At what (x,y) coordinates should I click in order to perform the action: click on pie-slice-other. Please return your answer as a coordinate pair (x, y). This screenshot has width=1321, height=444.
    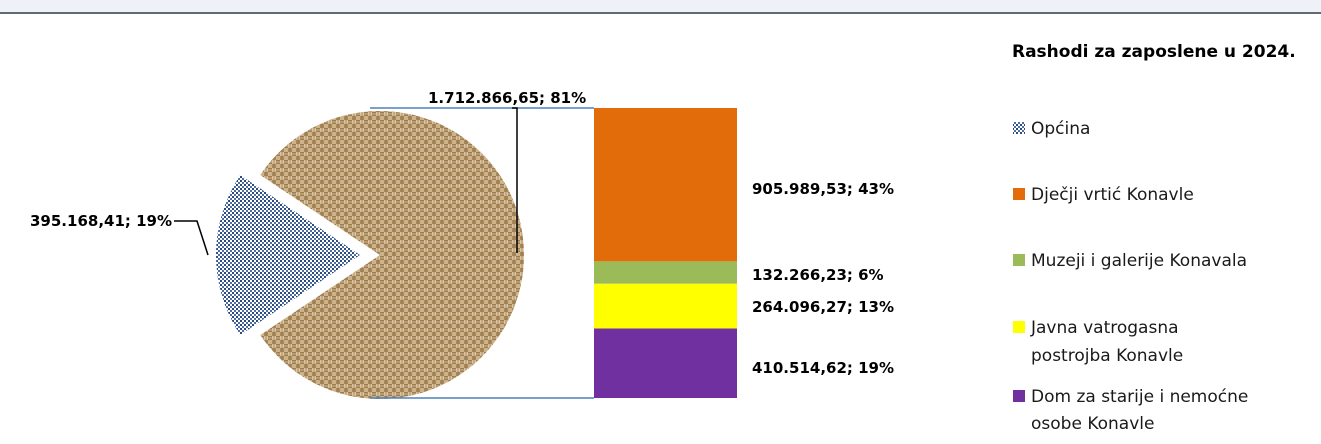
    Looking at the image, I should click on (392, 255).